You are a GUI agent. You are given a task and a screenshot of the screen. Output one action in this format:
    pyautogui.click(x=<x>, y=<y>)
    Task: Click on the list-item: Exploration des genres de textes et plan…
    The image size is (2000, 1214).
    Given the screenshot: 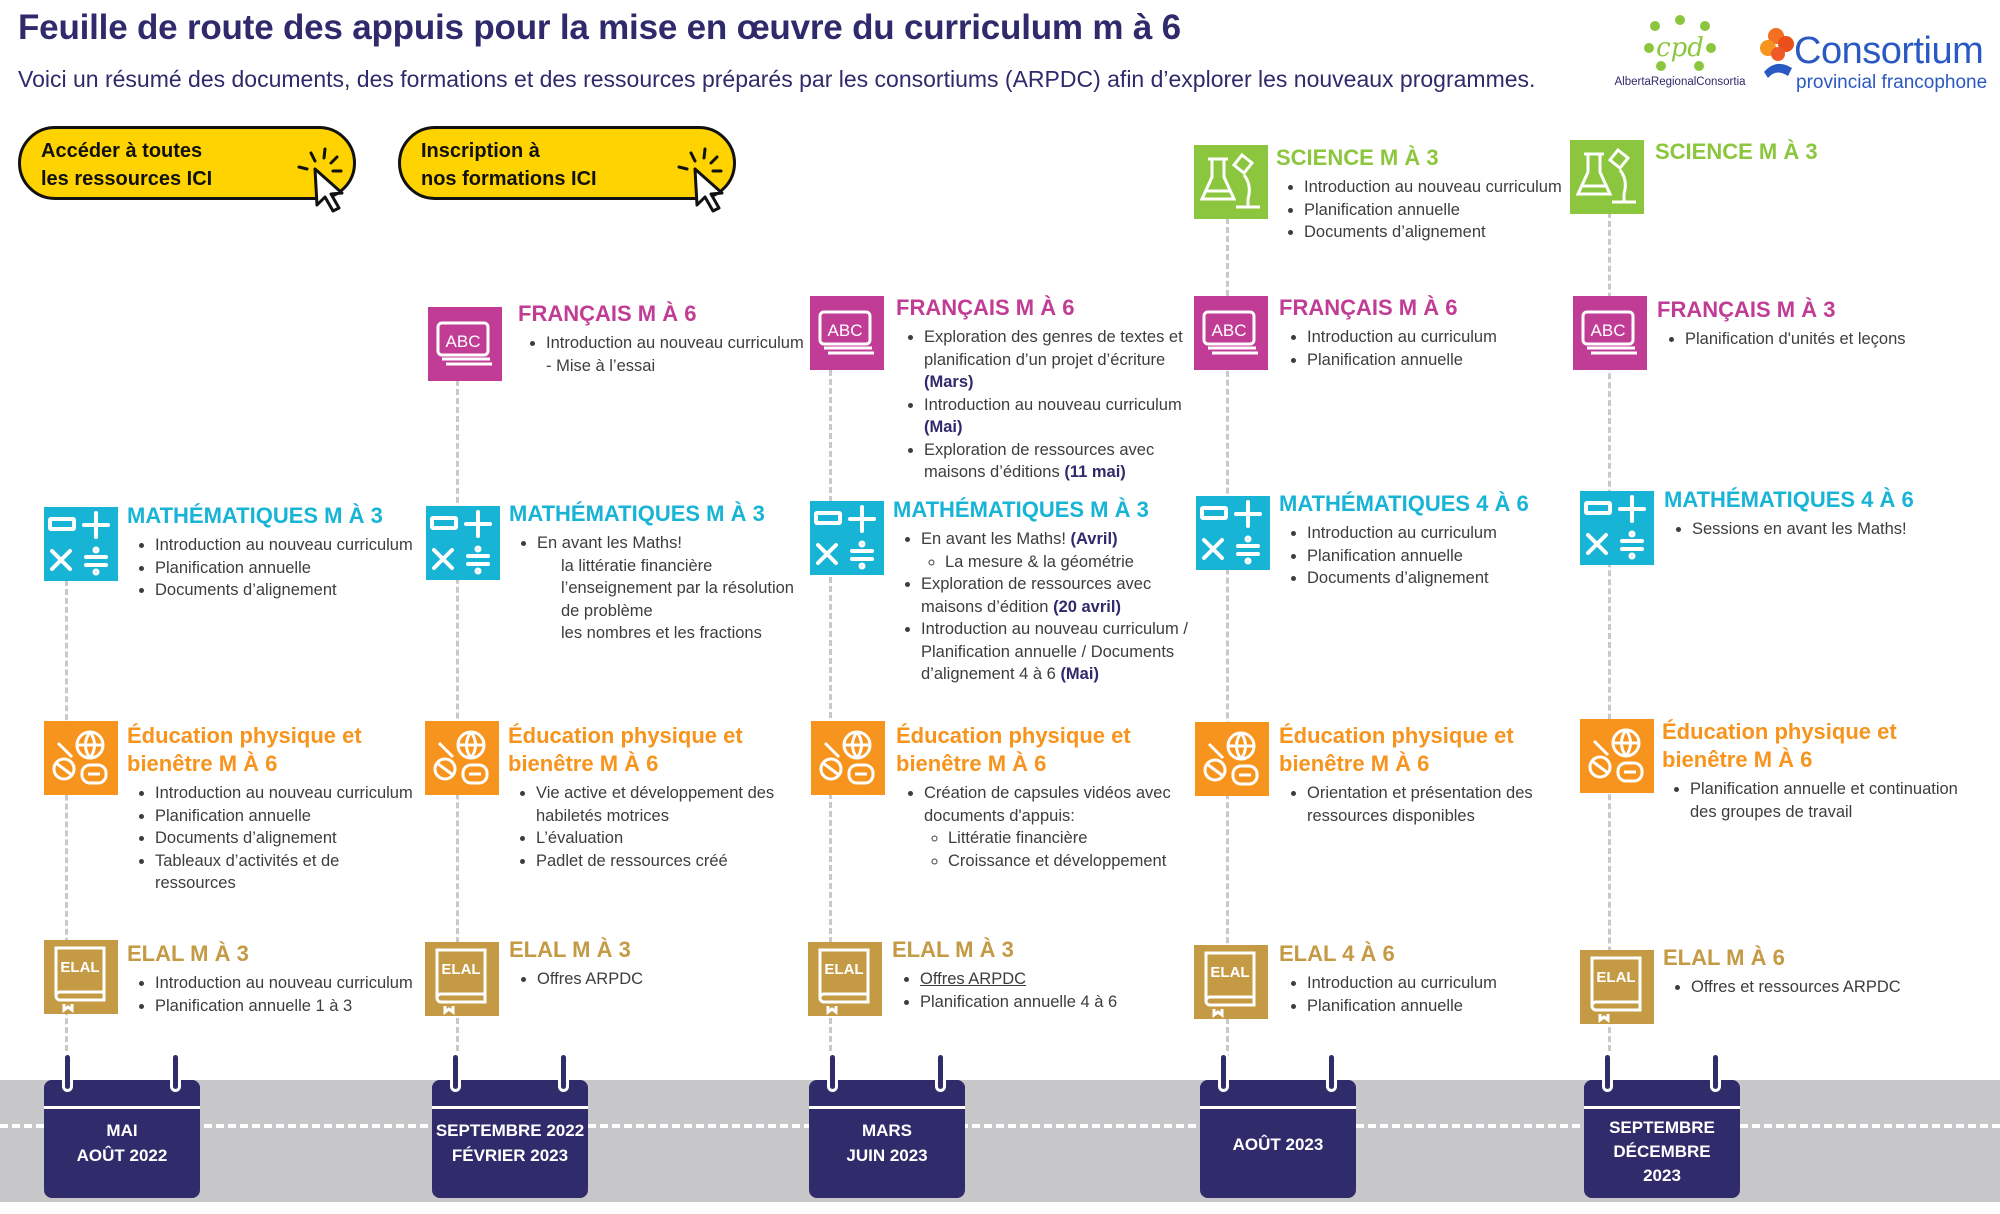 What is the action you would take?
    pyautogui.click(x=1058, y=360)
    